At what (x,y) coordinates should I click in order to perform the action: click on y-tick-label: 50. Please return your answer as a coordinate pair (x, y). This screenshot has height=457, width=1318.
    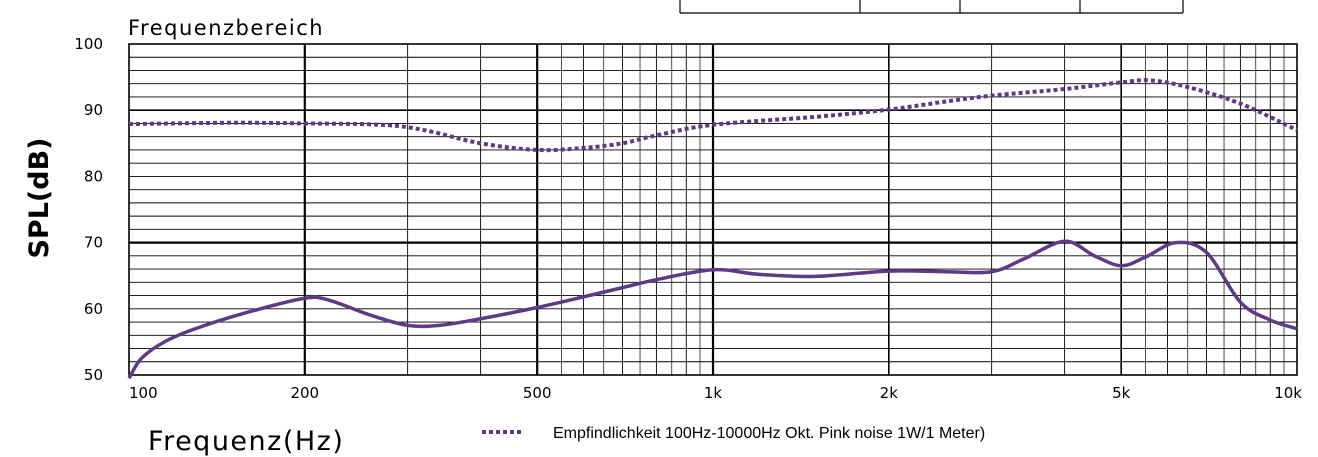
    Looking at the image, I should click on (93, 375).